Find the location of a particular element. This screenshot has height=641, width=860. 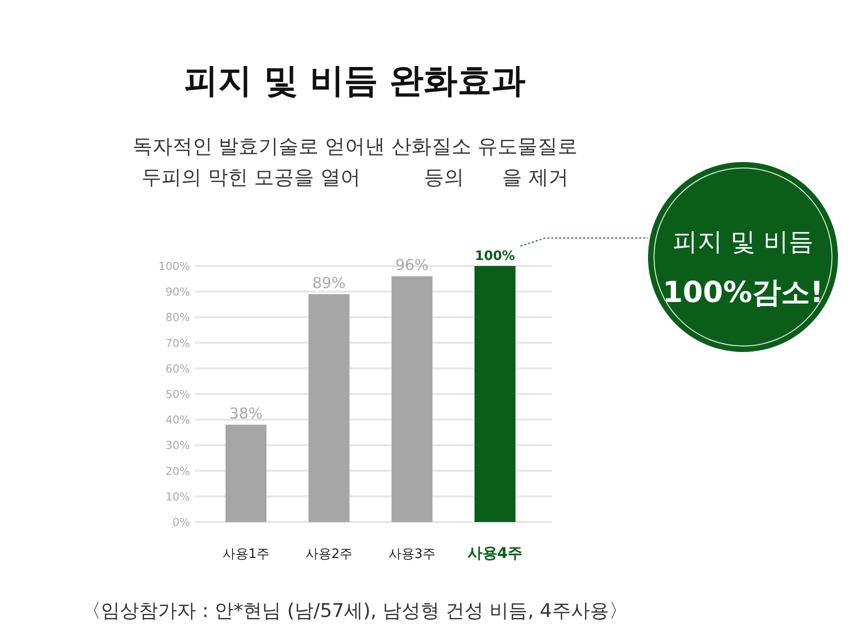

text: 피지 및 비듬 is located at coordinates (743, 241).